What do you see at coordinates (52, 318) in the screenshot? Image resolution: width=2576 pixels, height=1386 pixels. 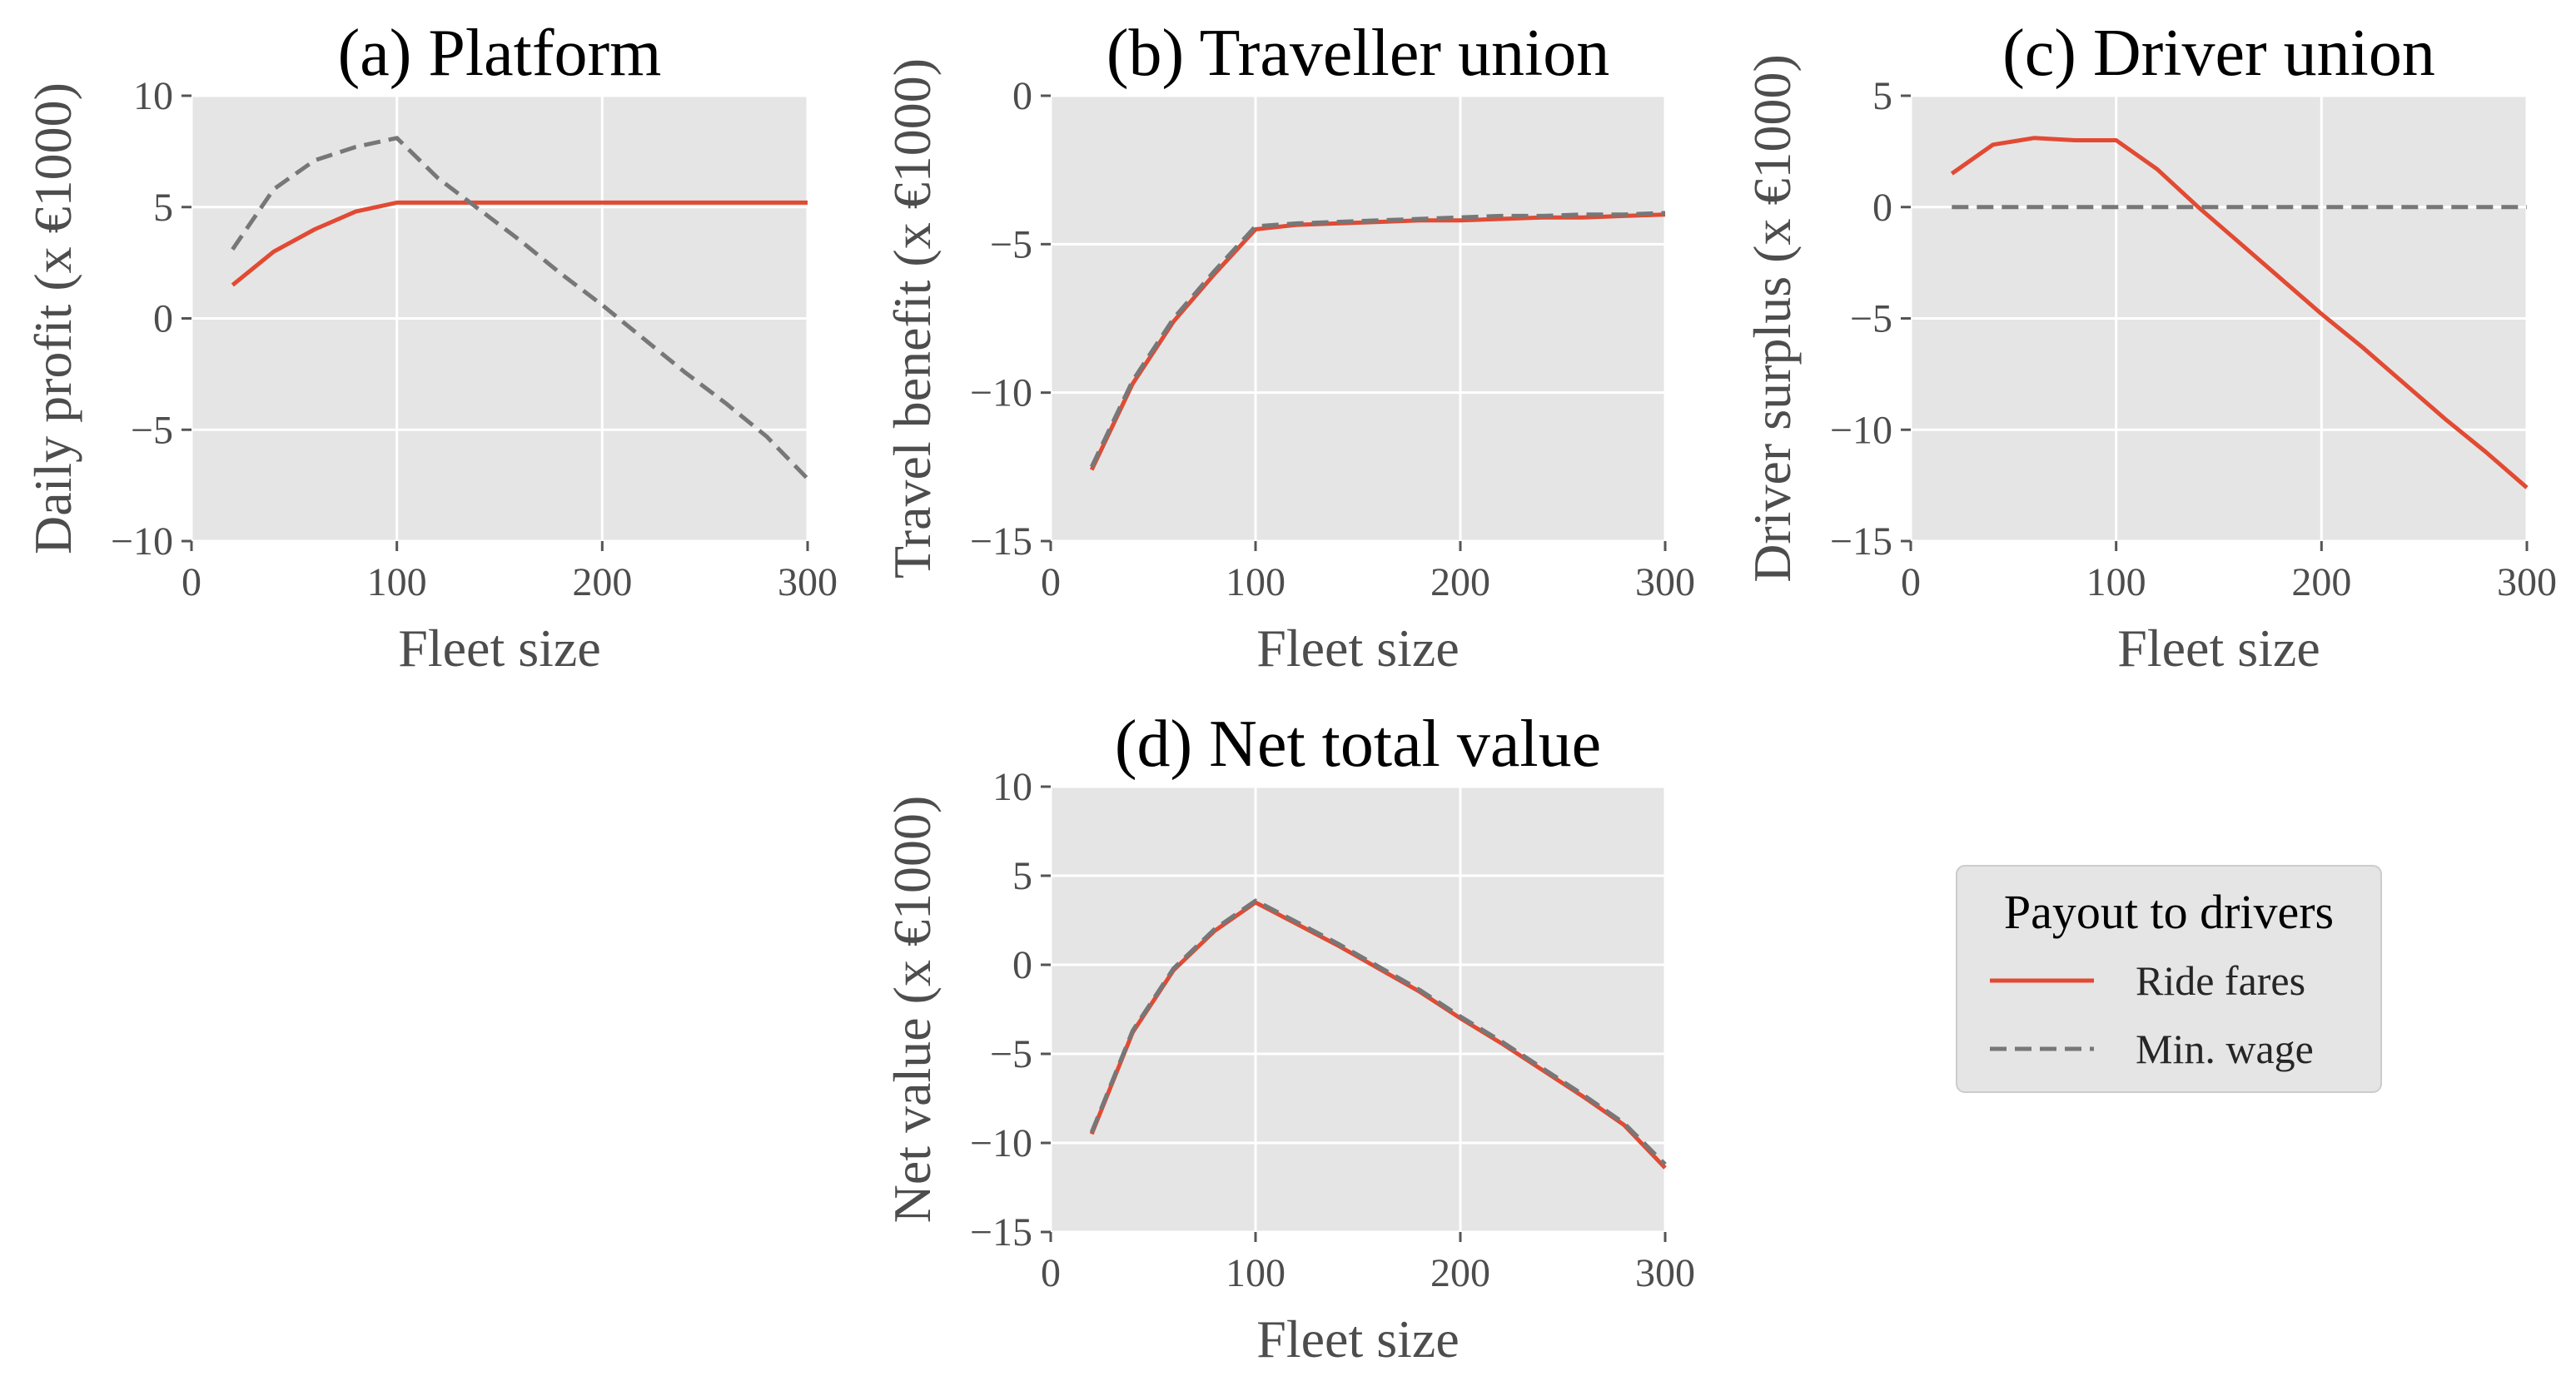 I see `y-axis-label: Daily profit (x €1000)` at bounding box center [52, 318].